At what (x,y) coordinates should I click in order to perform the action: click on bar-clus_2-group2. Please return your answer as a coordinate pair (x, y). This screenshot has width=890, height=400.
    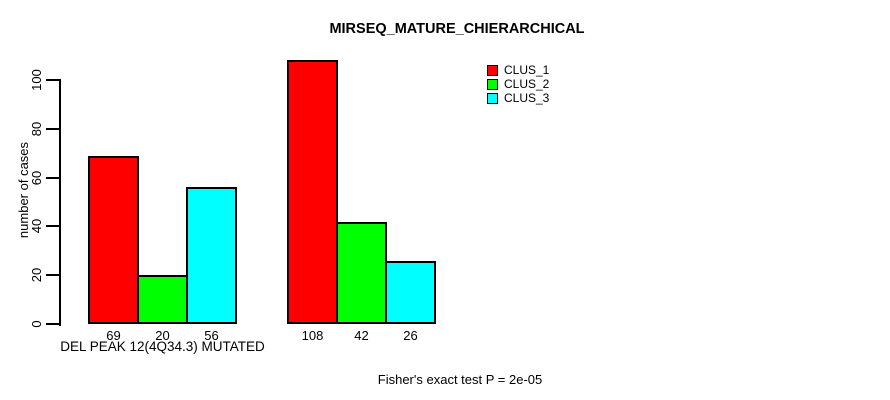
    Looking at the image, I should click on (361, 273).